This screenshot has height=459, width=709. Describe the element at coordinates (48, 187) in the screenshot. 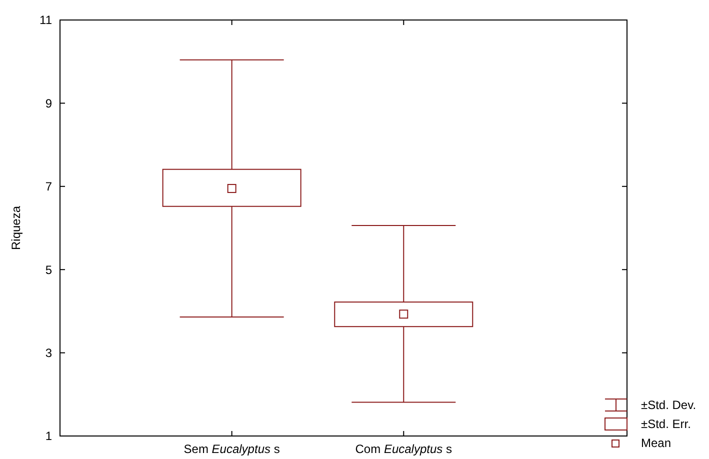

I see `y-tick-label: 7` at that location.